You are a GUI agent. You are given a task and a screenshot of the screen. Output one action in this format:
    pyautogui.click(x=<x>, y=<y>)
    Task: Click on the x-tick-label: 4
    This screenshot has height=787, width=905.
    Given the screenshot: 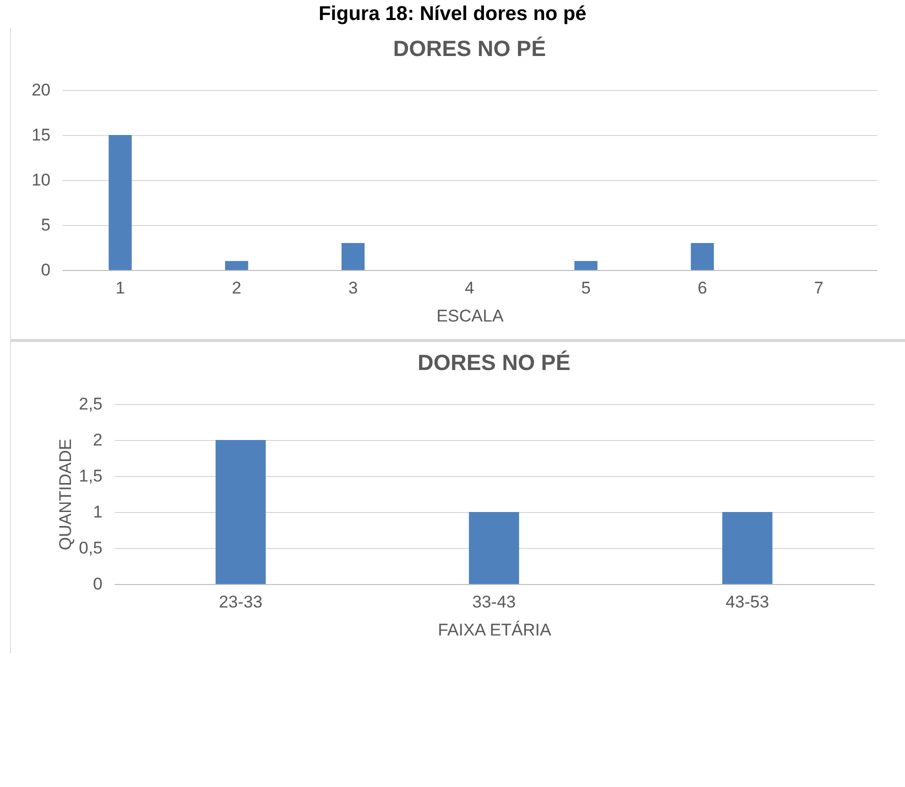 What is the action you would take?
    pyautogui.click(x=469, y=288)
    